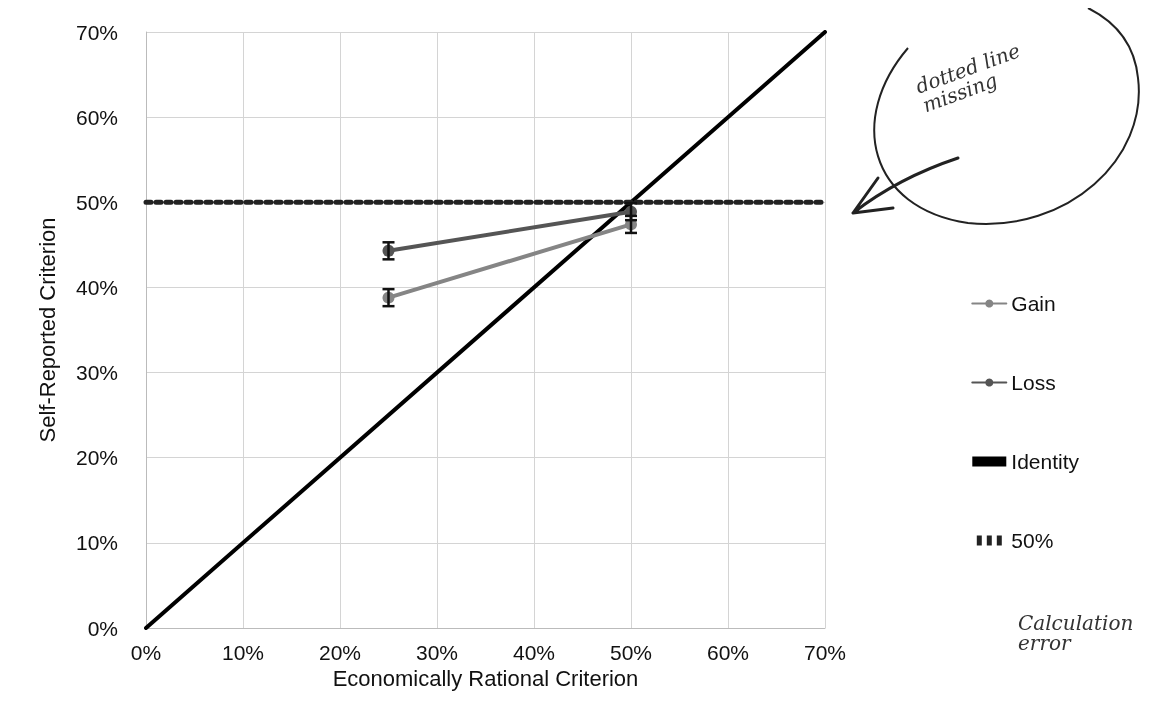 Image resolution: width=1152 pixels, height=727 pixels. Describe the element at coordinates (96, 32) in the screenshot. I see `y-tick-label: 70%` at that location.